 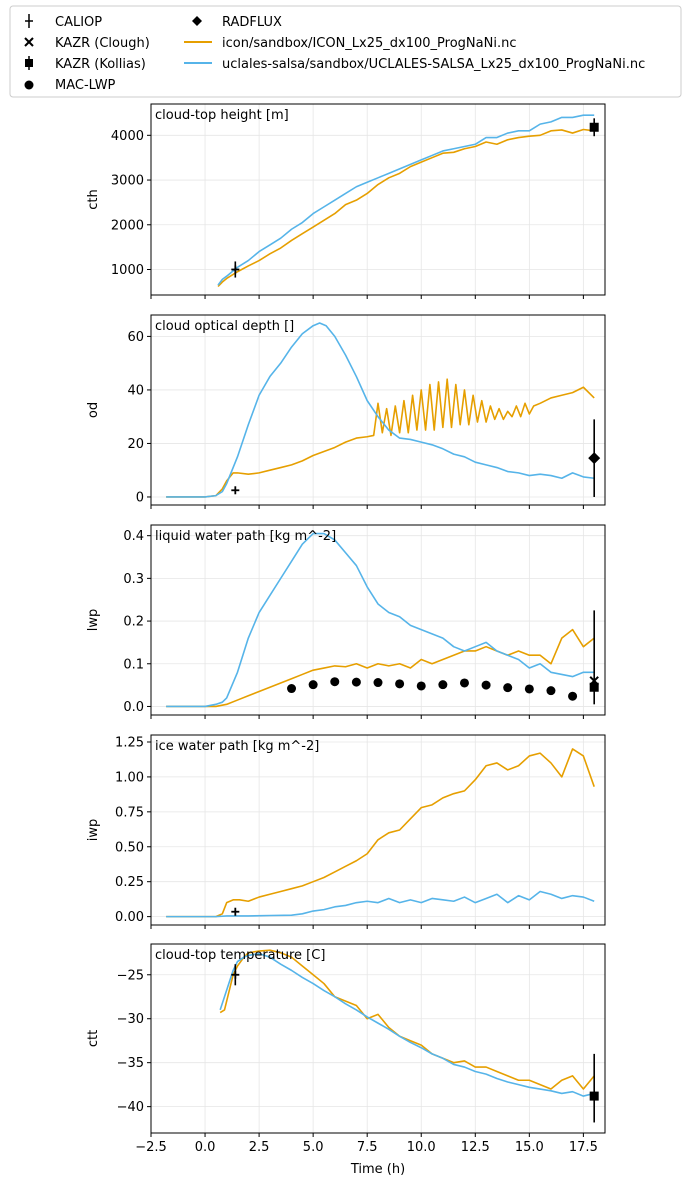 What do you see at coordinates (583, 1147) in the screenshot?
I see `xtick-label: 17.5` at bounding box center [583, 1147].